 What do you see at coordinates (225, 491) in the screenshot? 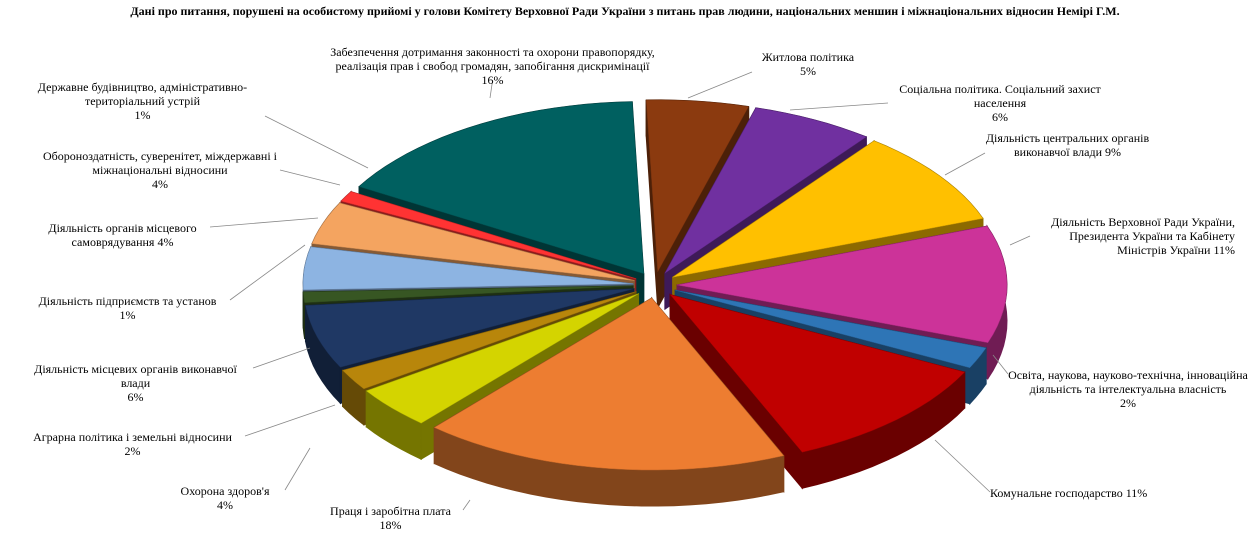
I see `category-label: Охорона здоров'я` at bounding box center [225, 491].